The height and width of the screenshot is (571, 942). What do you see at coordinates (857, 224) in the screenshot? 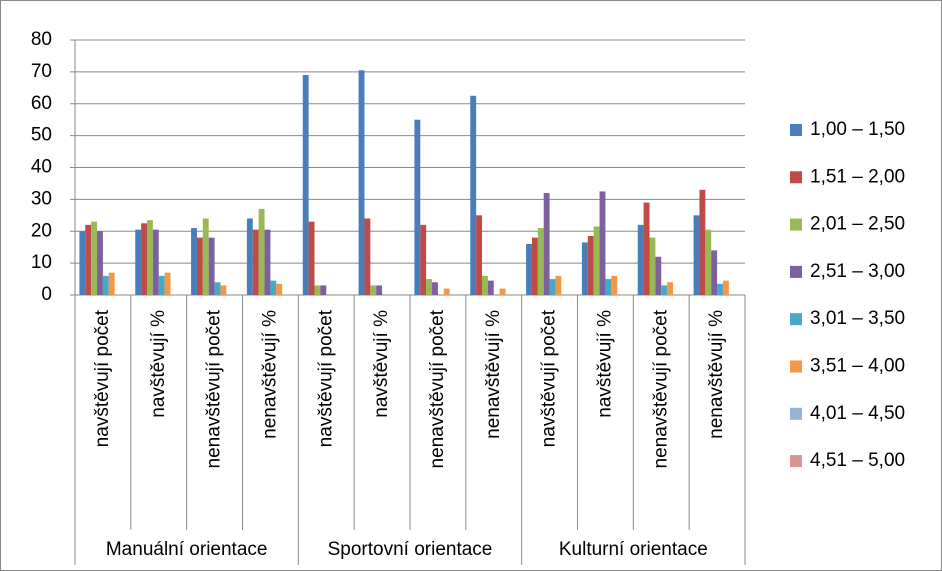
I see `legend-label: 2,01 – 2,50` at bounding box center [857, 224].